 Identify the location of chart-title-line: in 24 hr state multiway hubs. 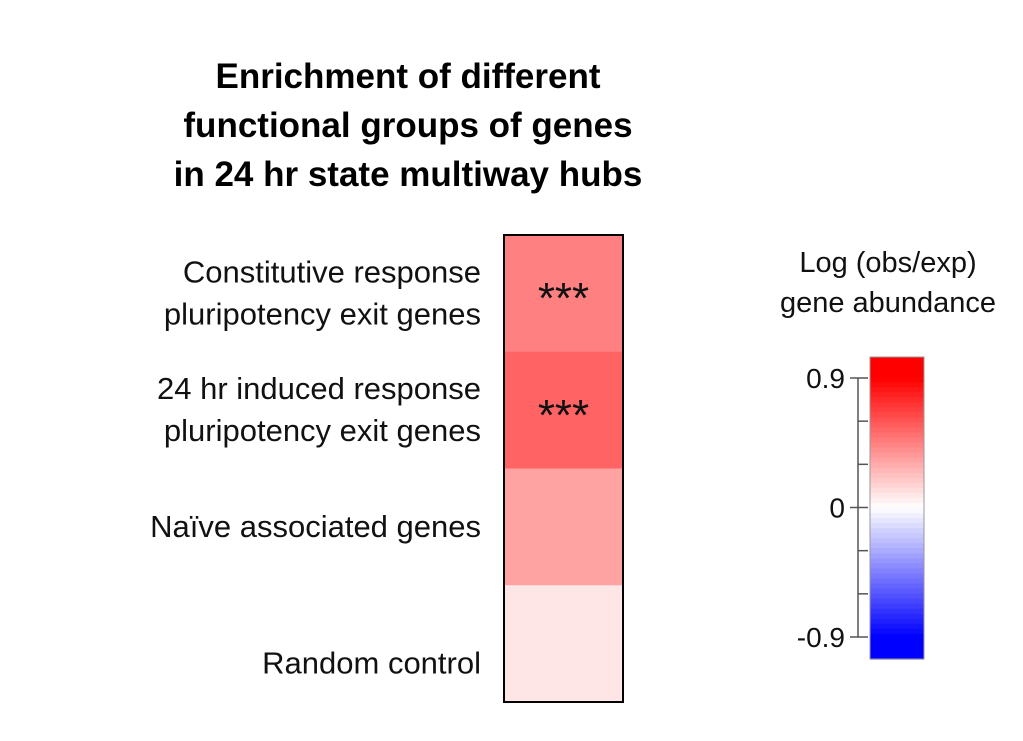
(408, 174).